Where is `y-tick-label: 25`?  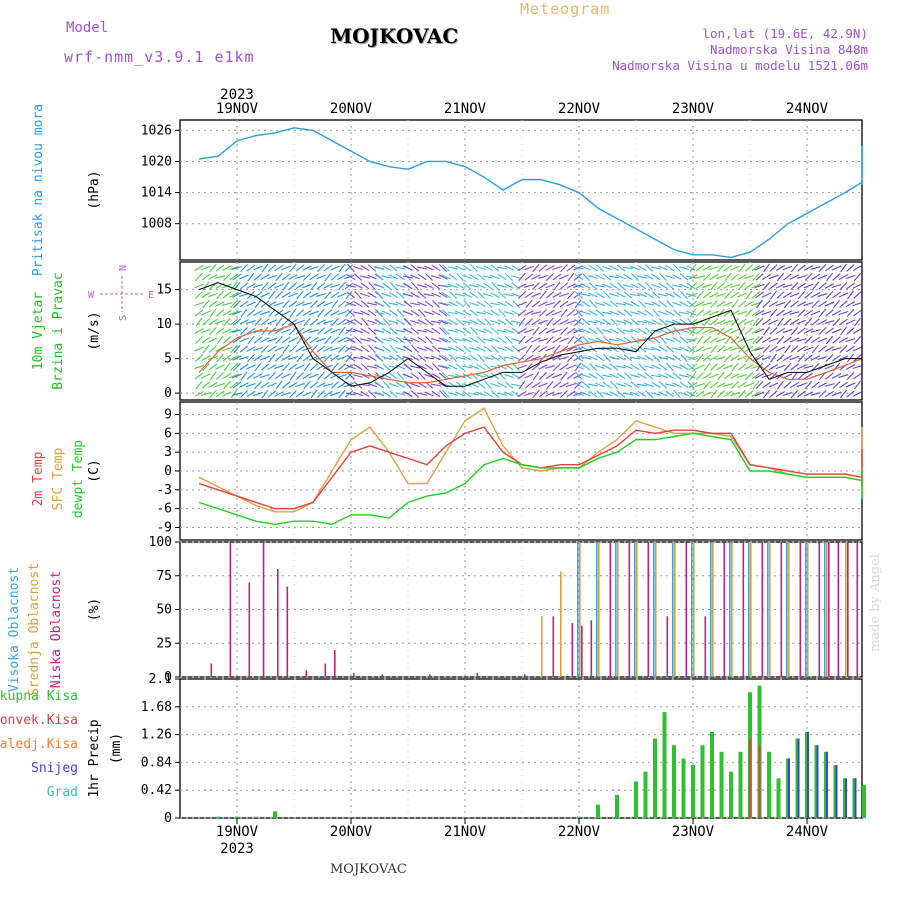 y-tick-label: 25 is located at coordinates (164, 643).